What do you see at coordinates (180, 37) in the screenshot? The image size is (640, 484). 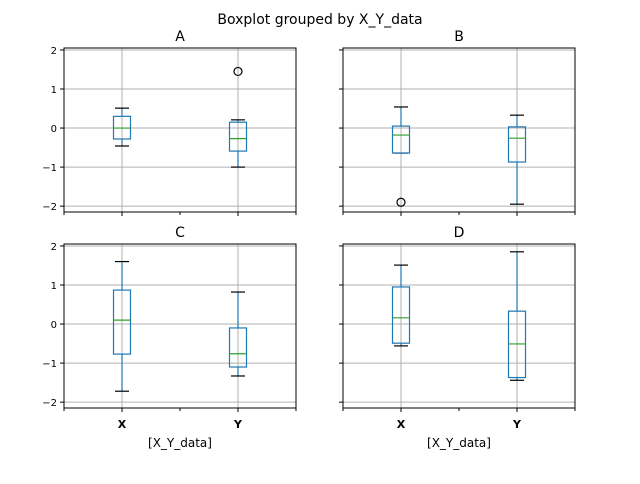 I see `subplot-title: A` at bounding box center [180, 37].